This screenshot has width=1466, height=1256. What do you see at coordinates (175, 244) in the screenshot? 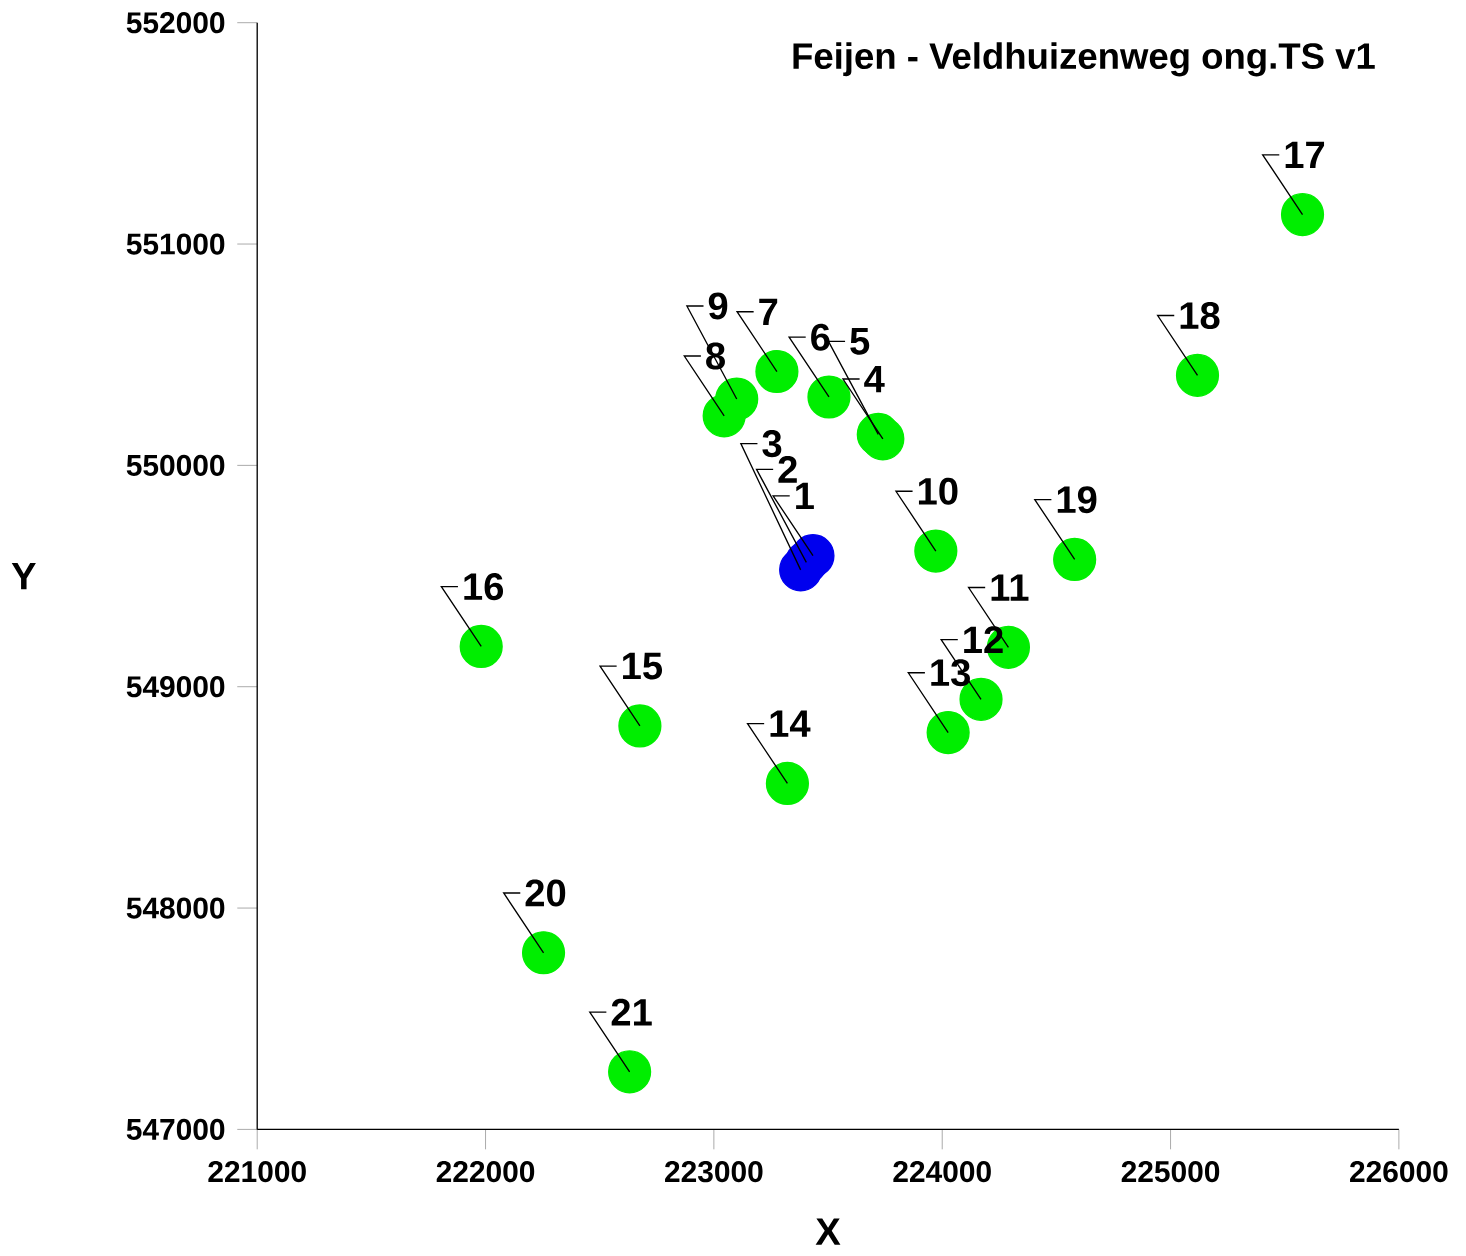
I see `y-tick-label: 551000` at bounding box center [175, 244].